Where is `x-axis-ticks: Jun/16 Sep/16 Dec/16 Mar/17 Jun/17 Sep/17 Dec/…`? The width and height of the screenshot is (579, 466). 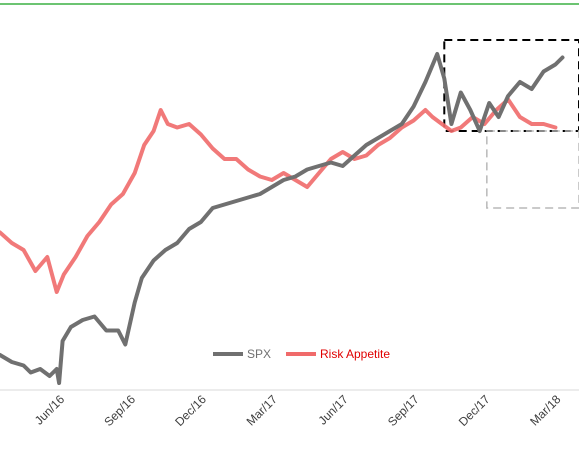
x-axis-ticks: Jun/16 Sep/16 Dec/16 Mar/17 Jun/17 Sep/17 Dec/… is located at coordinates (298, 410).